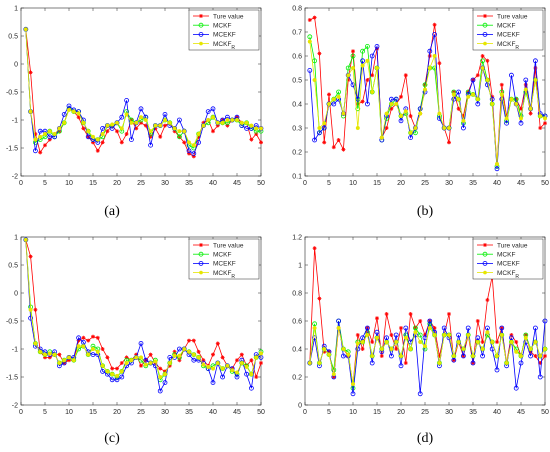 The image size is (550, 452). What do you see at coordinates (12, 321) in the screenshot?
I see `y-tick-label: -0.5` at bounding box center [12, 321].